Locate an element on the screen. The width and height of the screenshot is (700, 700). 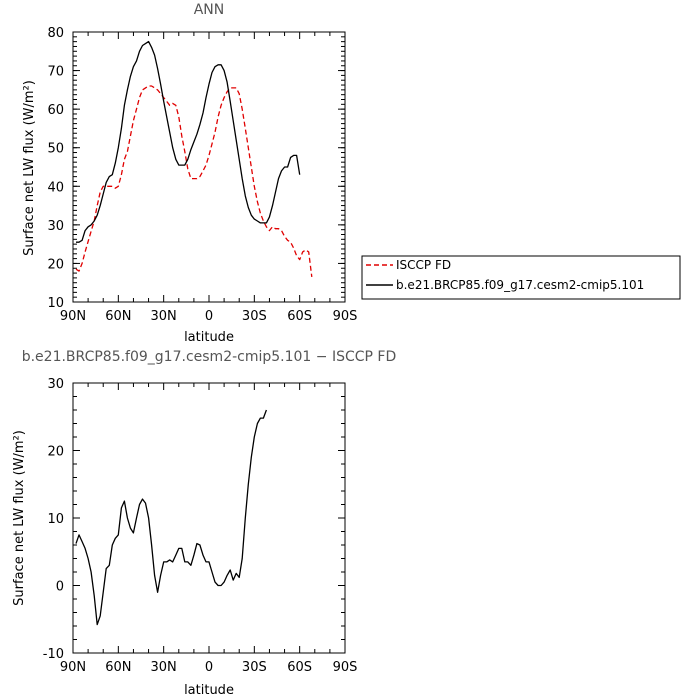
top-y-tick-label: 40 is located at coordinates (55, 187).